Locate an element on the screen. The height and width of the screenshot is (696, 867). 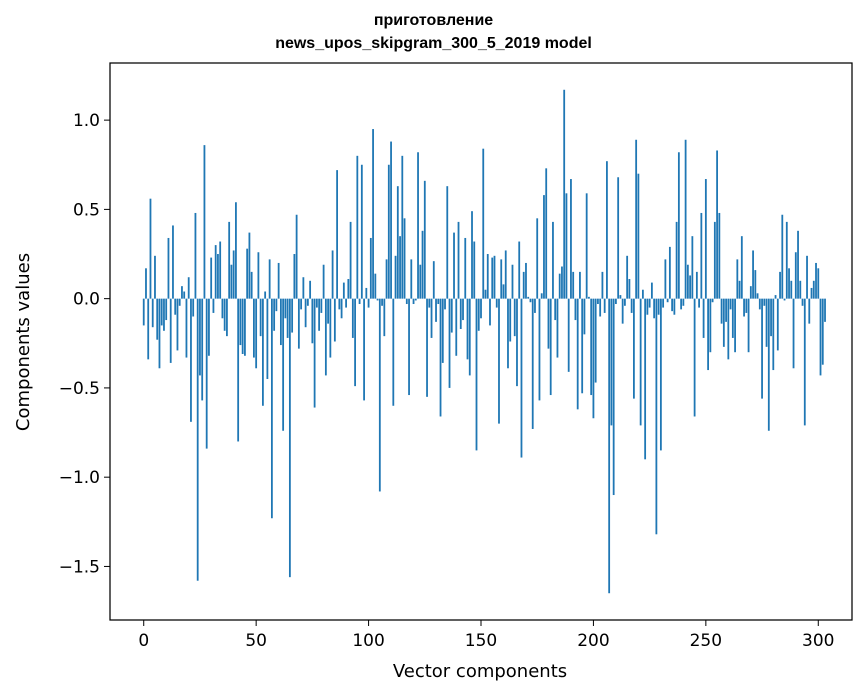
y-axis-ticks: −1.5 −1.0 −0.5 0.0 0.5 1.0 is located at coordinates (84, 344).